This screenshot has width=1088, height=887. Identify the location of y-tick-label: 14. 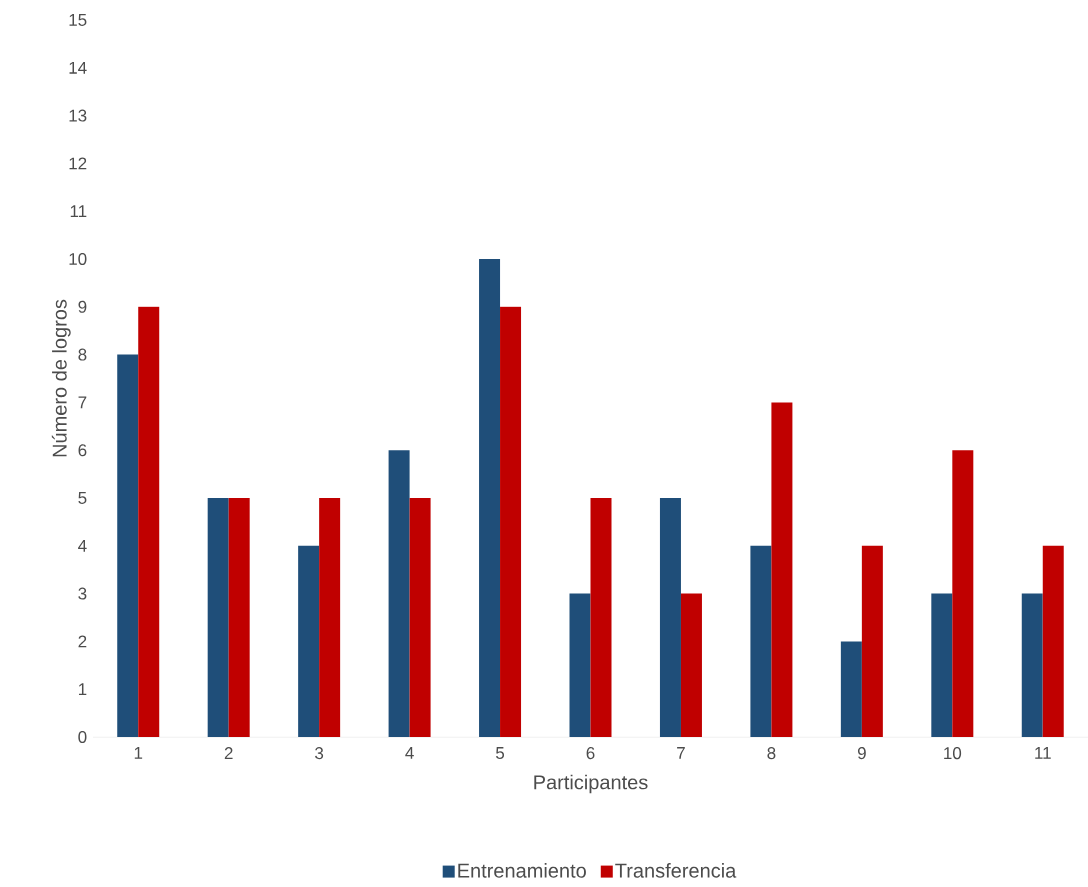
(78, 67).